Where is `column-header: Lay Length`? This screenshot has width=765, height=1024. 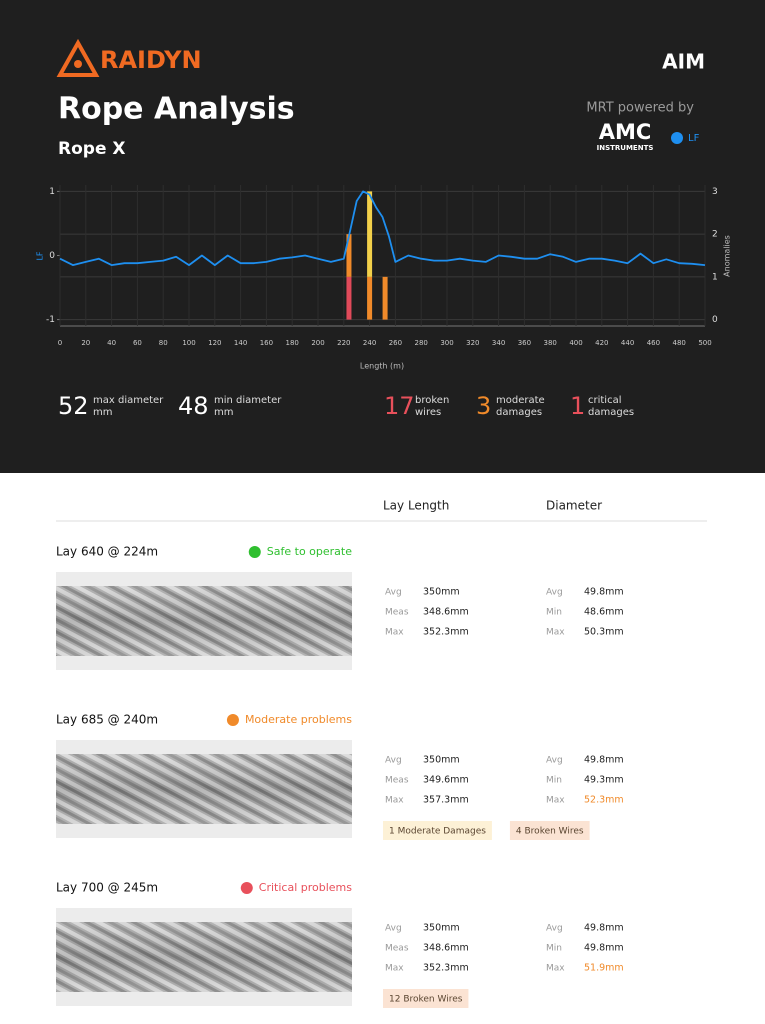
column-header: Lay Length is located at coordinates (416, 506).